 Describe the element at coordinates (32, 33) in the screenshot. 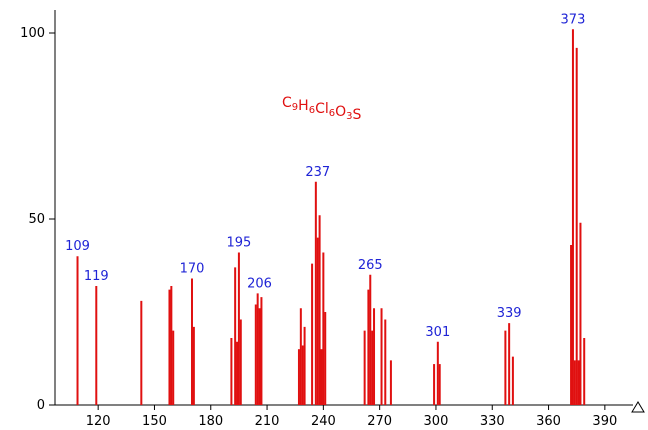

I see `y-tick-label: 100` at that location.